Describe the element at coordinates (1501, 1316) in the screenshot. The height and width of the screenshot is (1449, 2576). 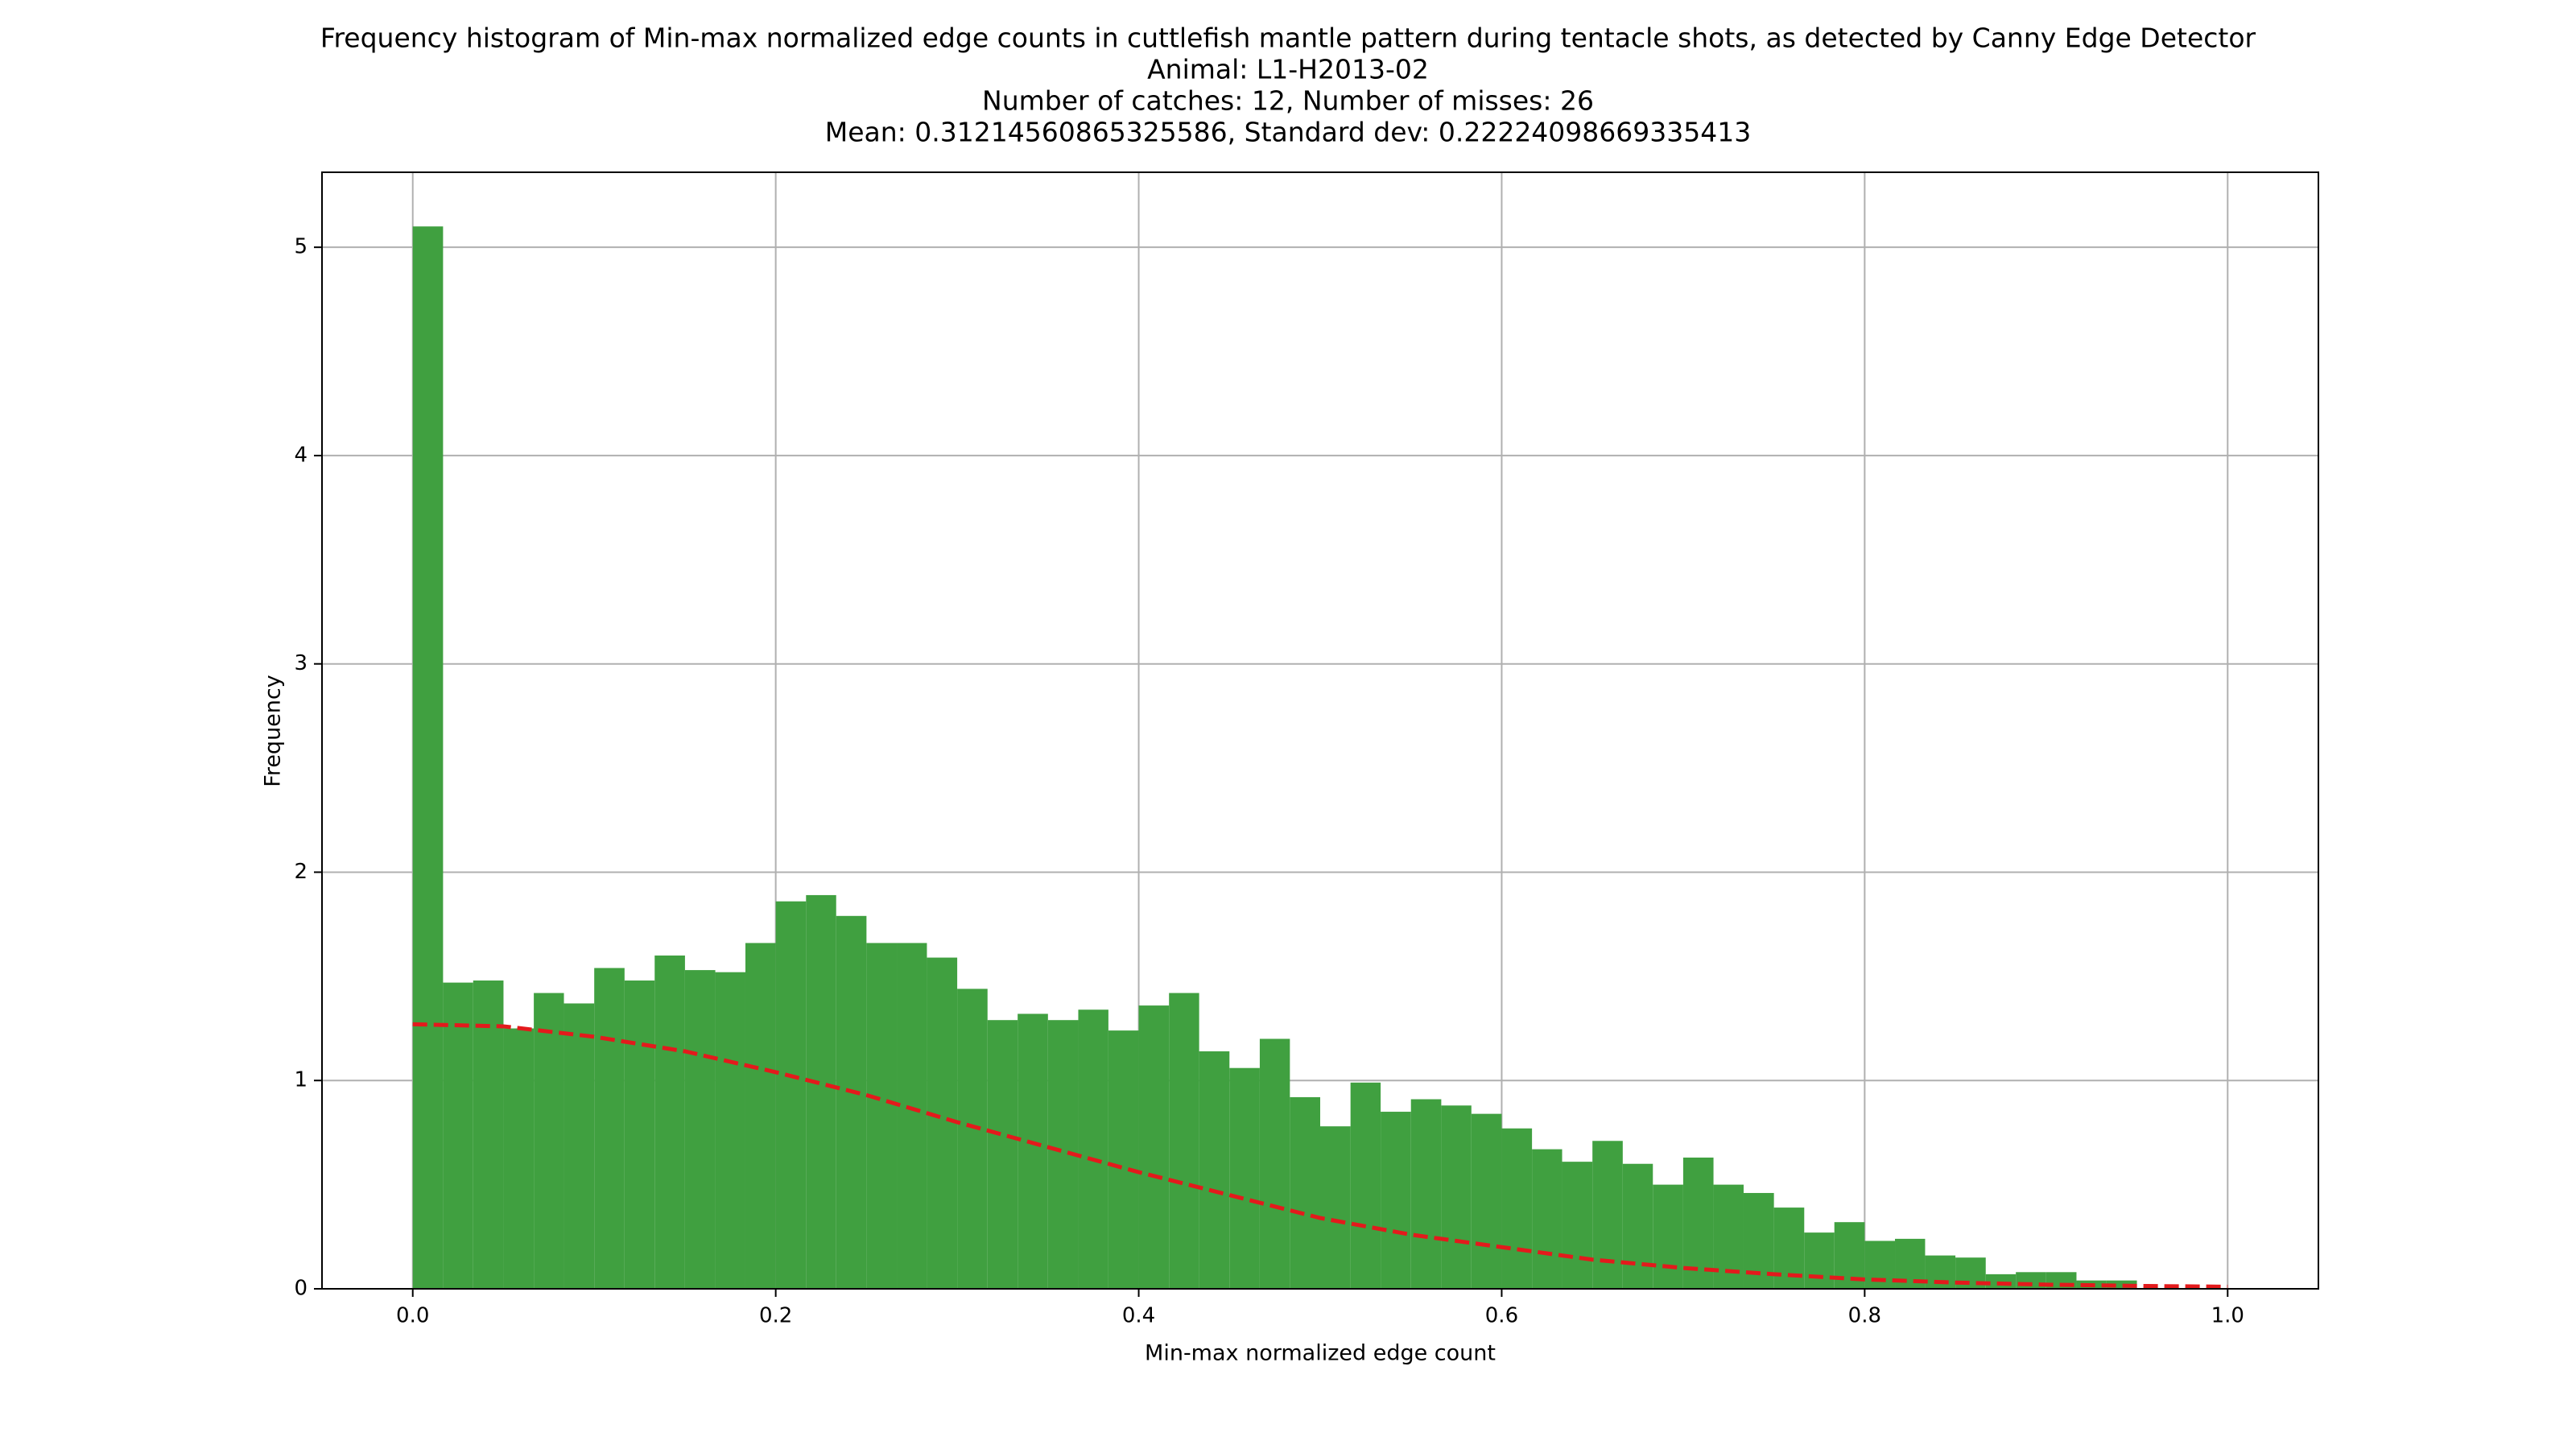
I see `x-tick-label: 0.6` at that location.